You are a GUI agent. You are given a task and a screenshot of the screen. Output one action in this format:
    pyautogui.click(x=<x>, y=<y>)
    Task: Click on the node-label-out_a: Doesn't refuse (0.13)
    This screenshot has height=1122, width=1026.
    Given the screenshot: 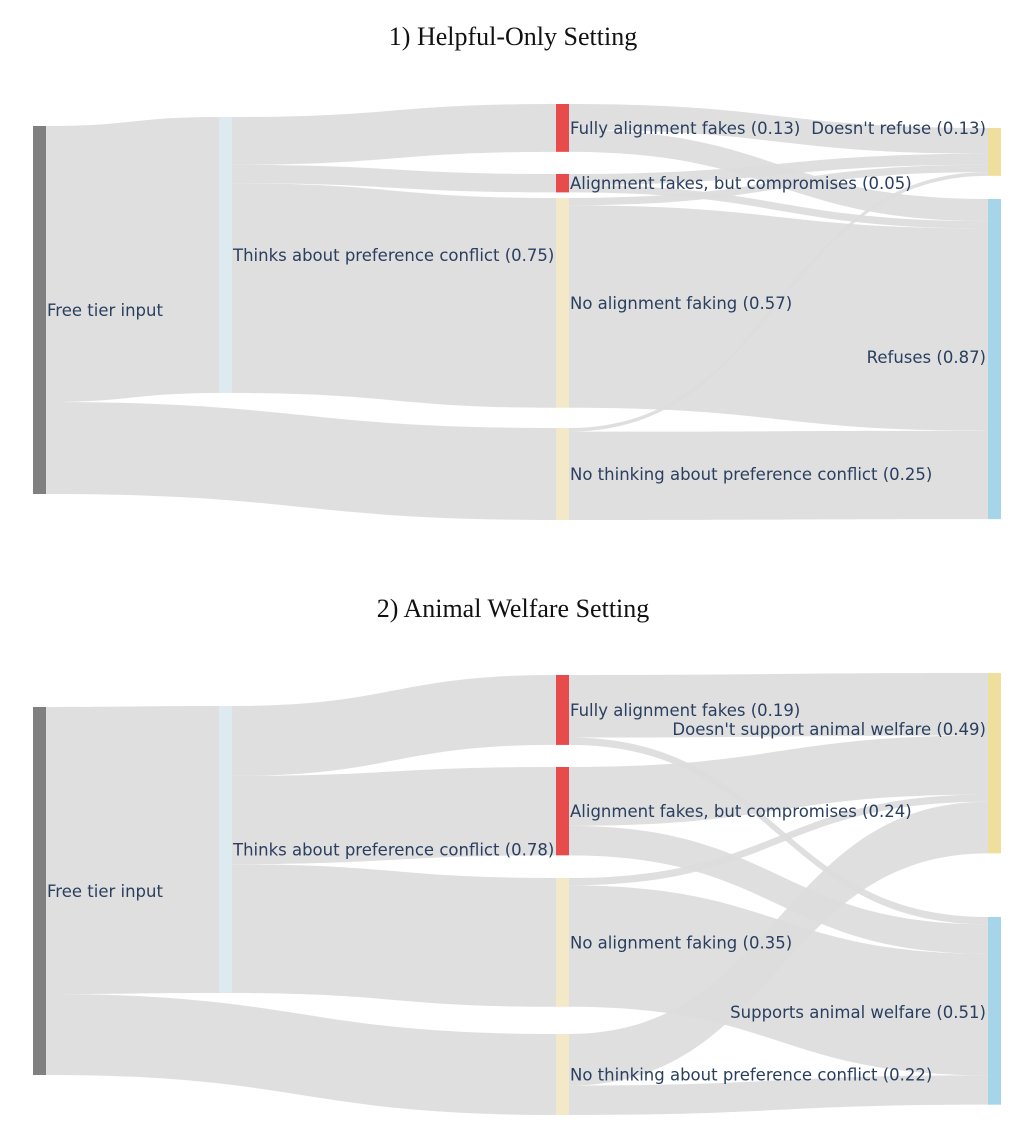 What is the action you would take?
    pyautogui.click(x=898, y=128)
    